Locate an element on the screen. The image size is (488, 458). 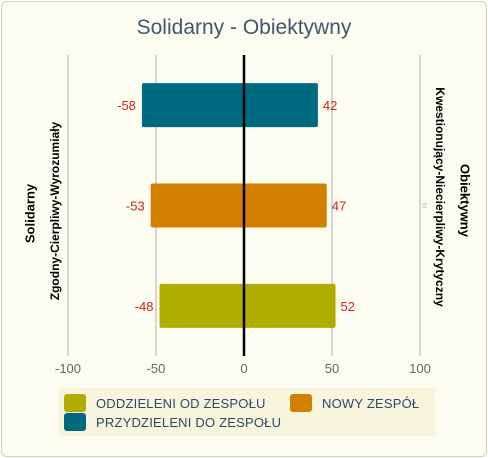
legend-item-nowy: NOWY ZESPÓŁ is located at coordinates (354, 403).